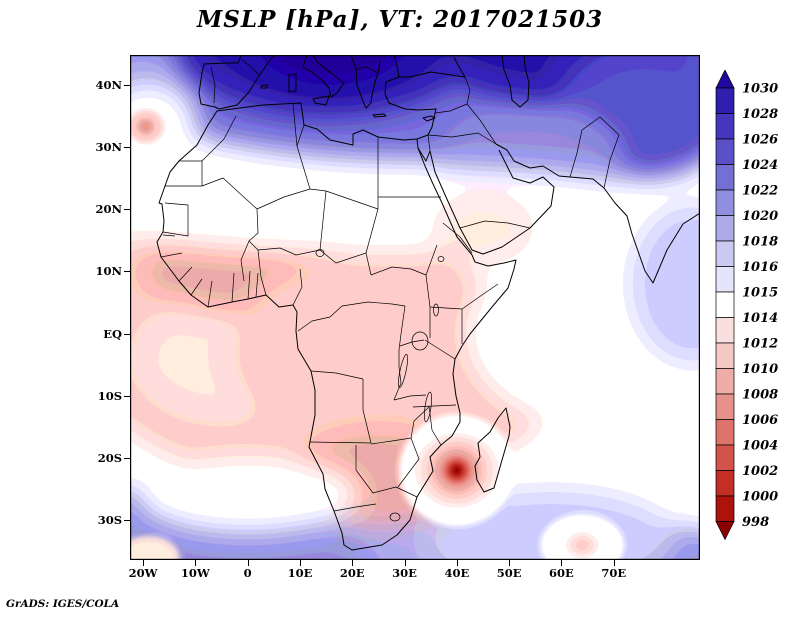 Image resolution: width=800 pixels, height=618 pixels. Describe the element at coordinates (400, 19) in the screenshot. I see `plot-title: MSLP [hPa], VT: 2017021503` at that location.